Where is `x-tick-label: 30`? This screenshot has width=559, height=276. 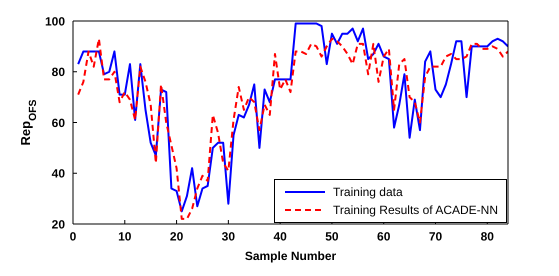
x-tick-label: 30 is located at coordinates (229, 237).